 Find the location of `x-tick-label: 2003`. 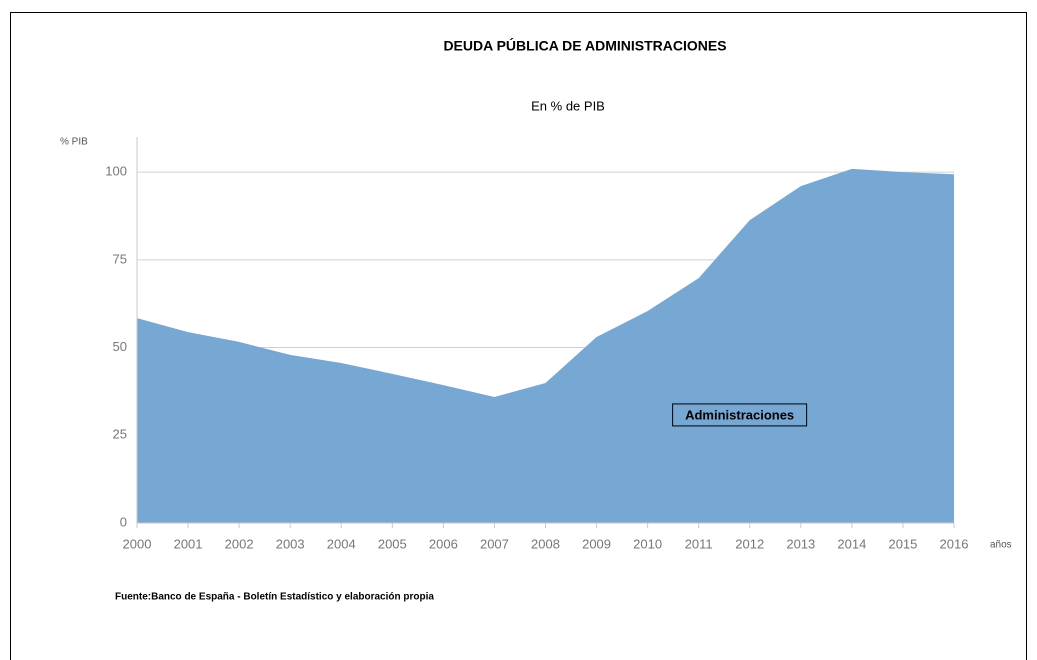

x-tick-label: 2003 is located at coordinates (290, 543).